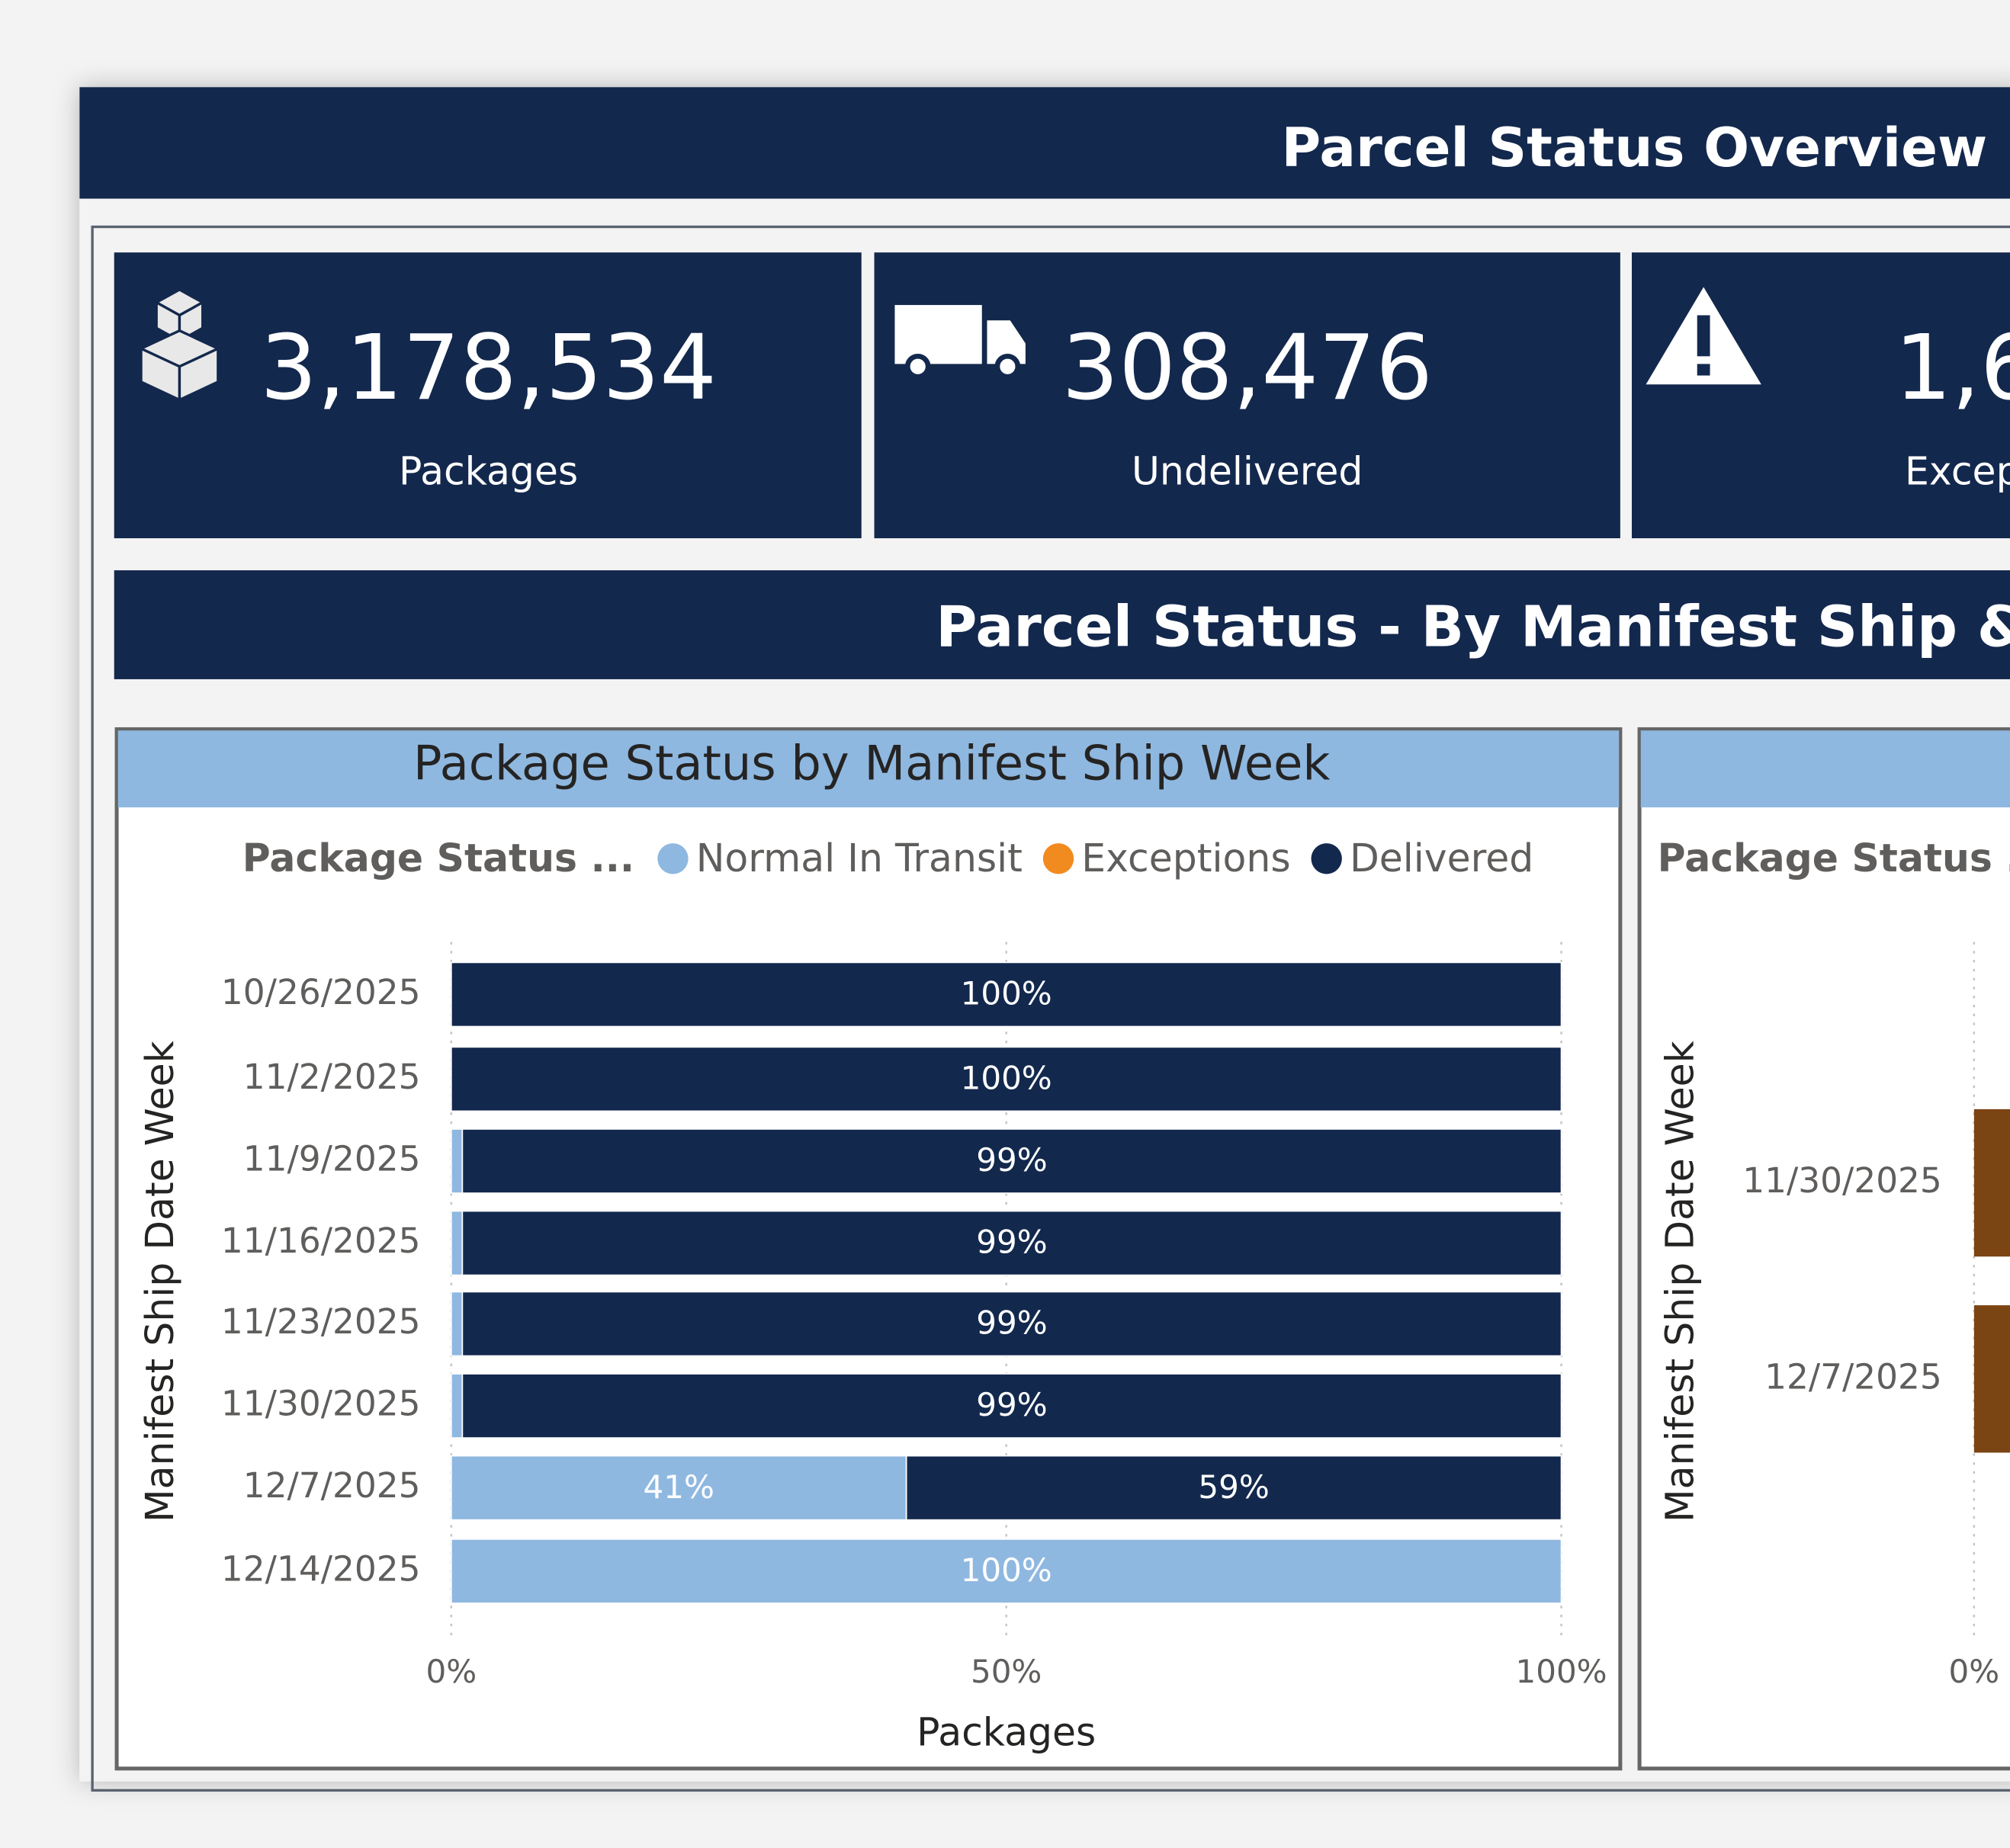 This screenshot has width=2010, height=1848. Describe the element at coordinates (1561, 1672) in the screenshot. I see `x-tick-label: 100%` at that location.